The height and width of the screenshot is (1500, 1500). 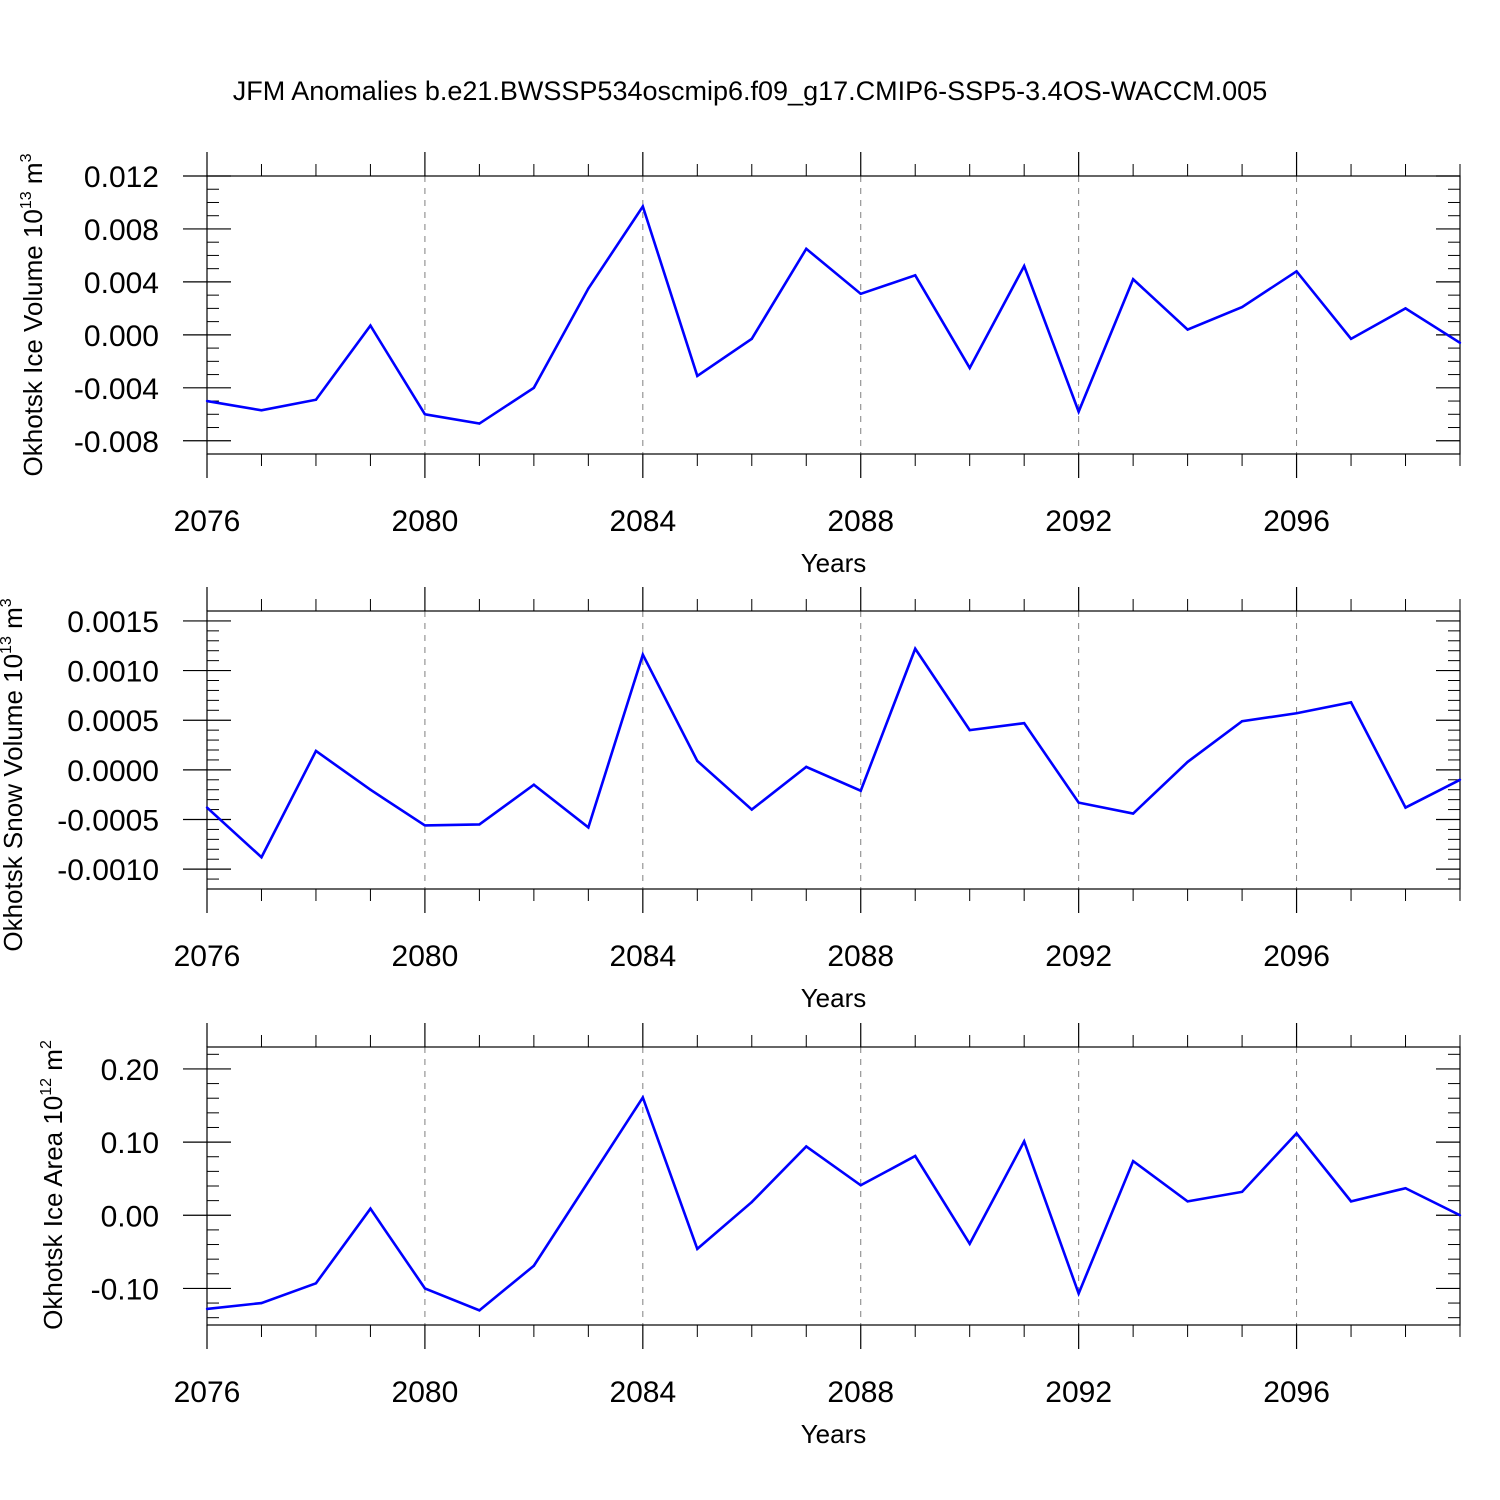 I want to click on y-tick-label: 0.0010, so click(x=113, y=672).